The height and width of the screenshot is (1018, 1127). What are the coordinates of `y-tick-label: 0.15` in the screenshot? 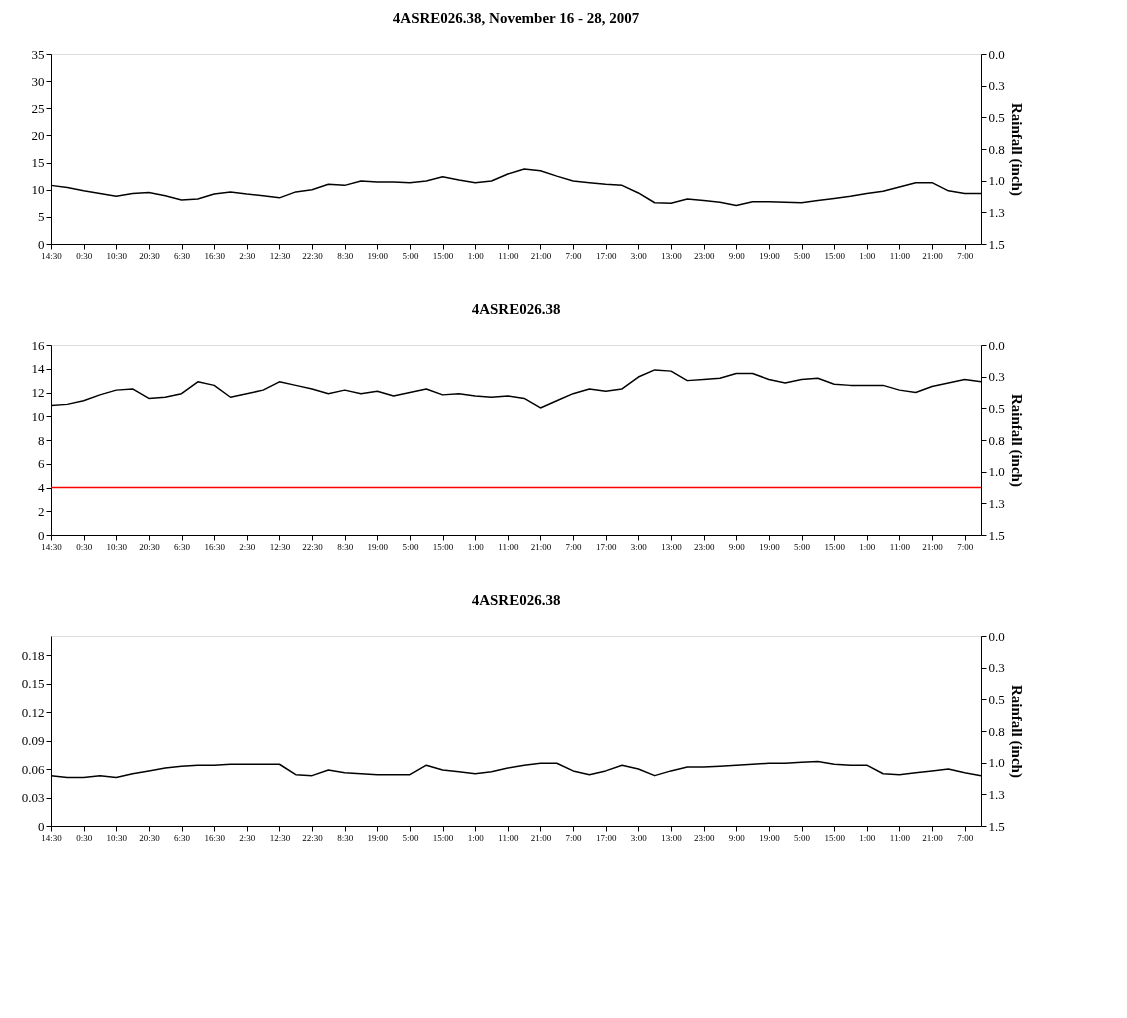 It's located at (33, 683).